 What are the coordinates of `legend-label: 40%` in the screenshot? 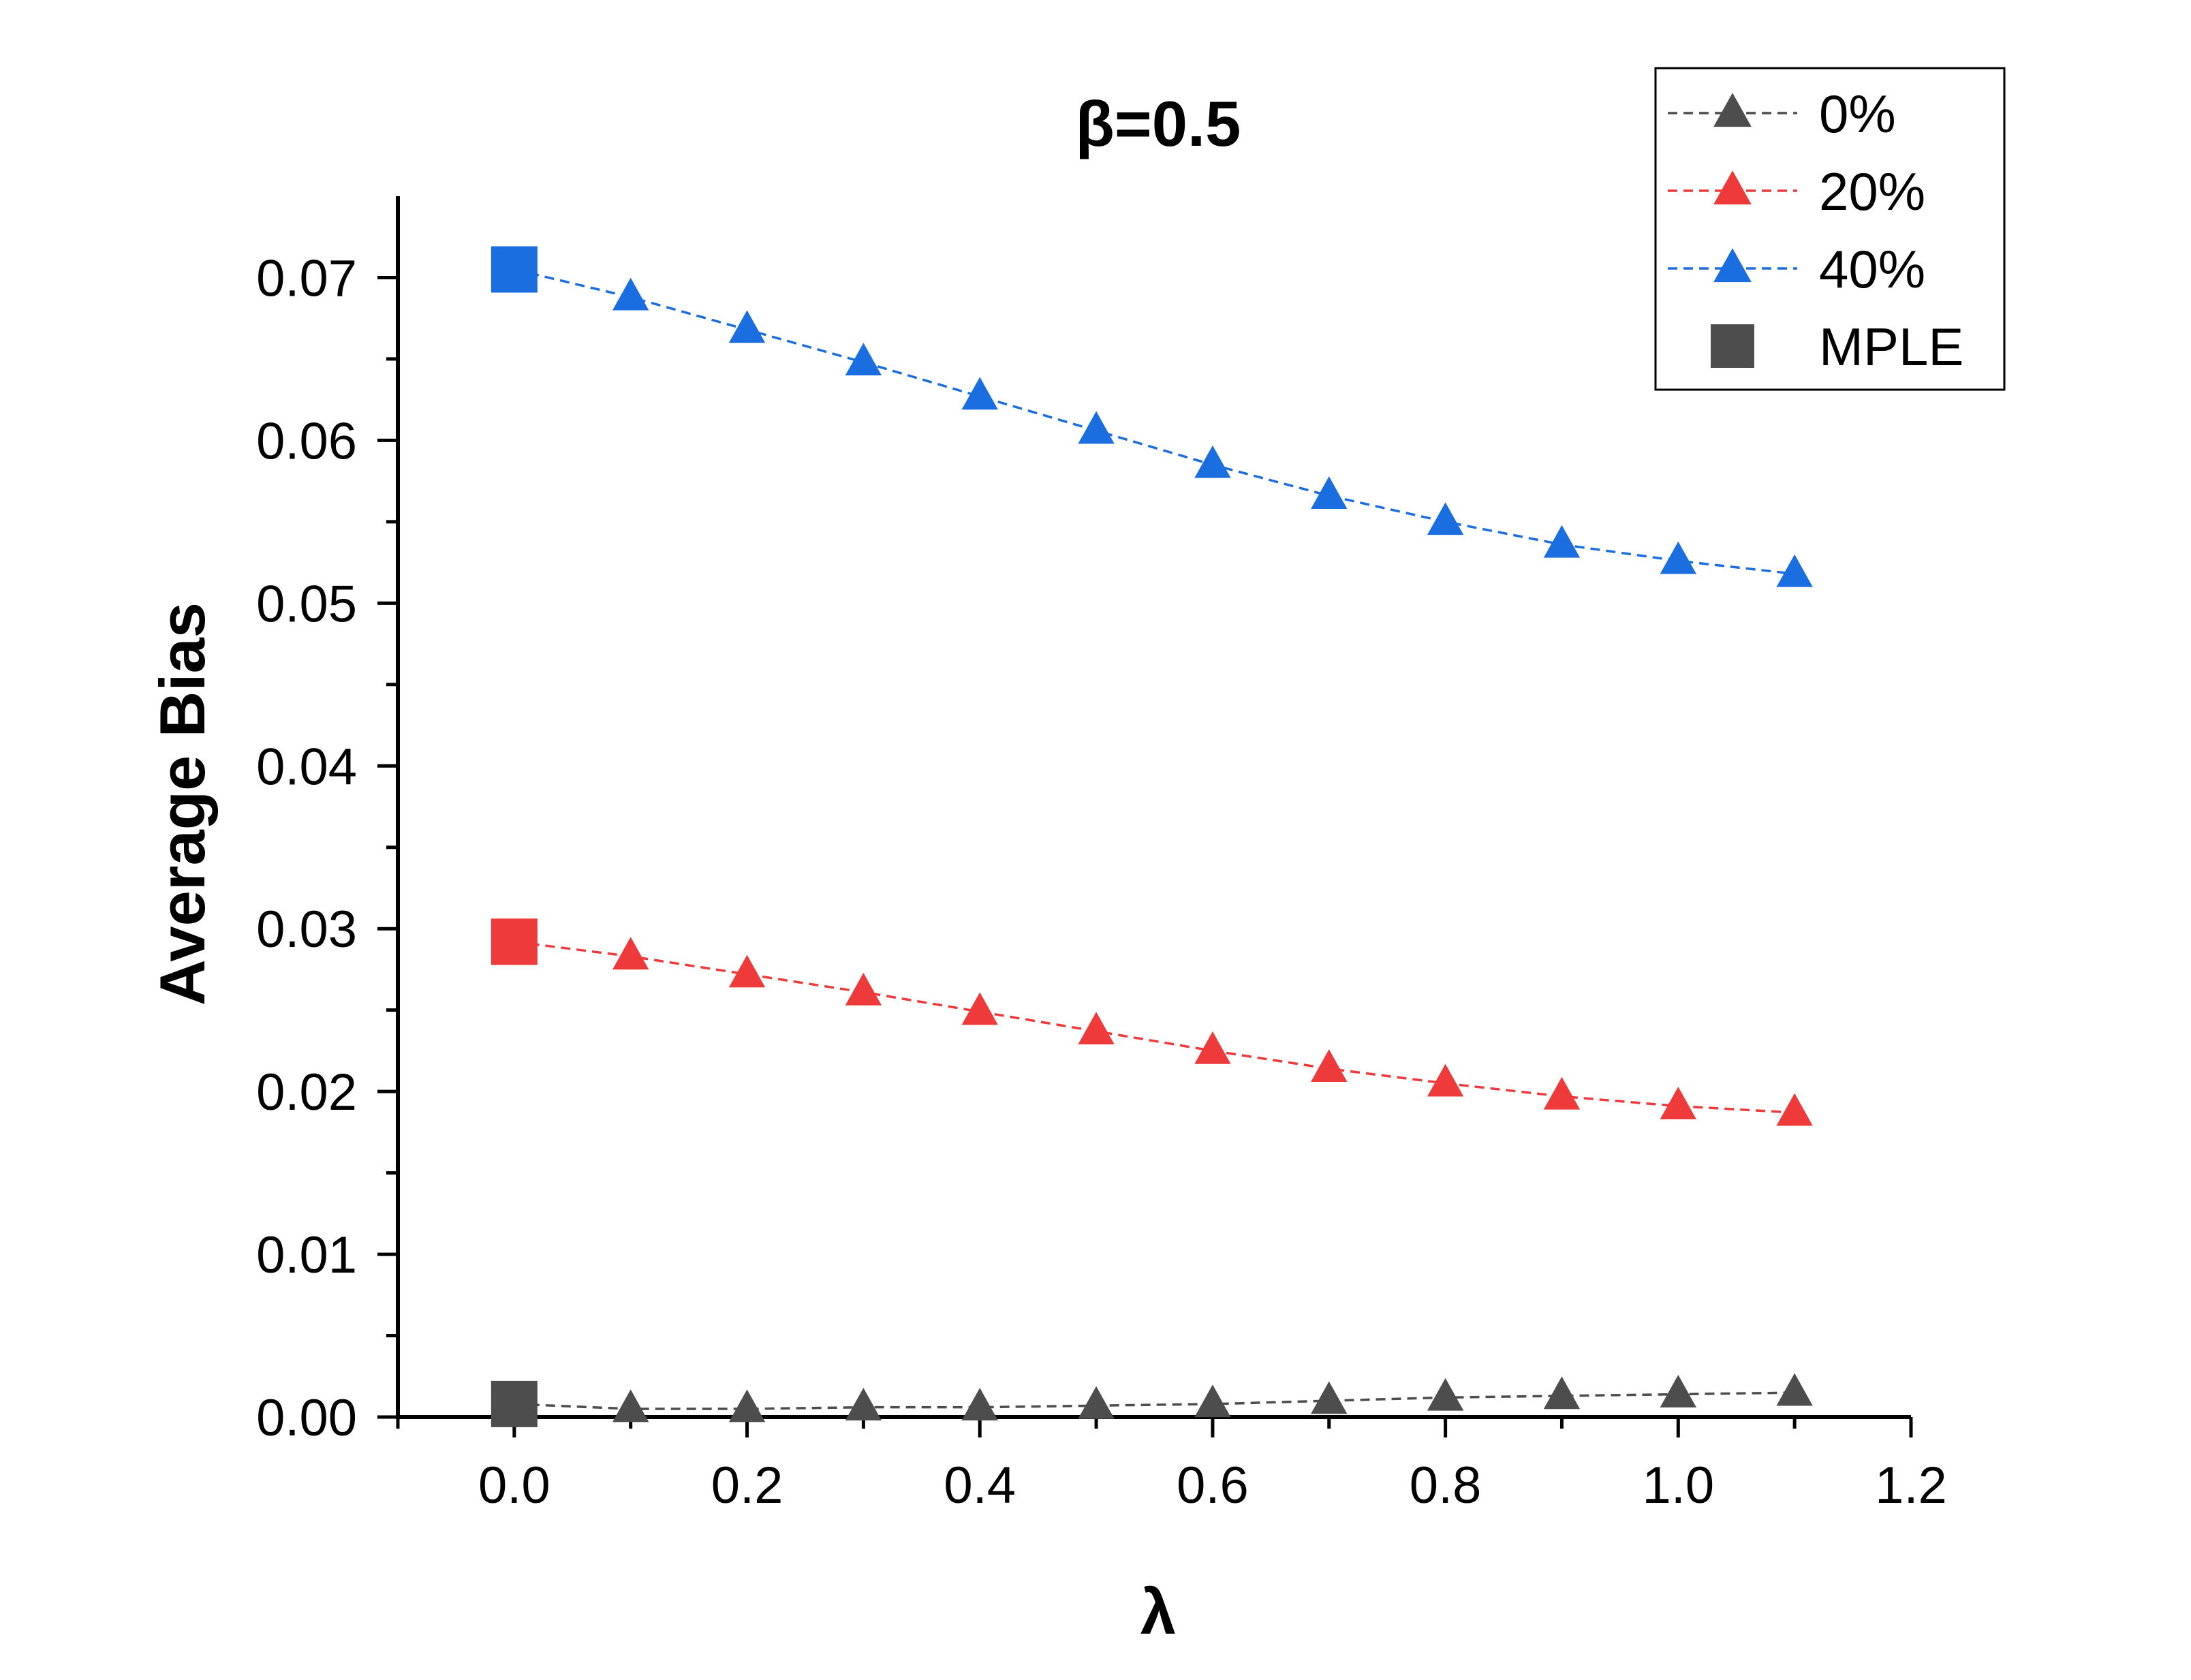 It's located at (1872, 269).